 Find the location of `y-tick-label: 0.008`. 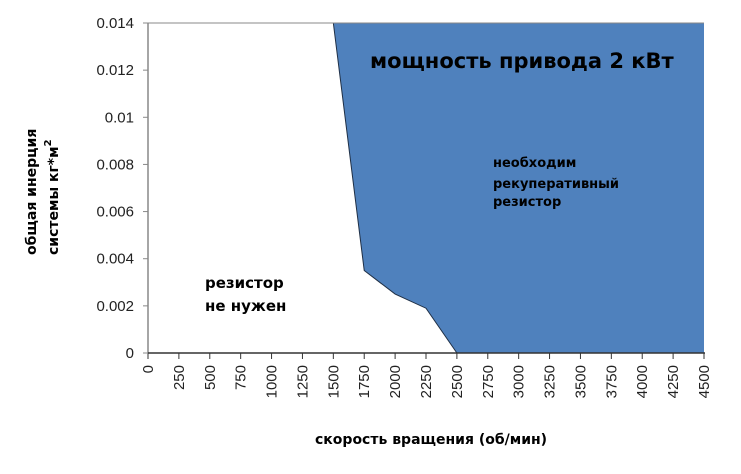

y-tick-label: 0.008 is located at coordinates (115, 164).